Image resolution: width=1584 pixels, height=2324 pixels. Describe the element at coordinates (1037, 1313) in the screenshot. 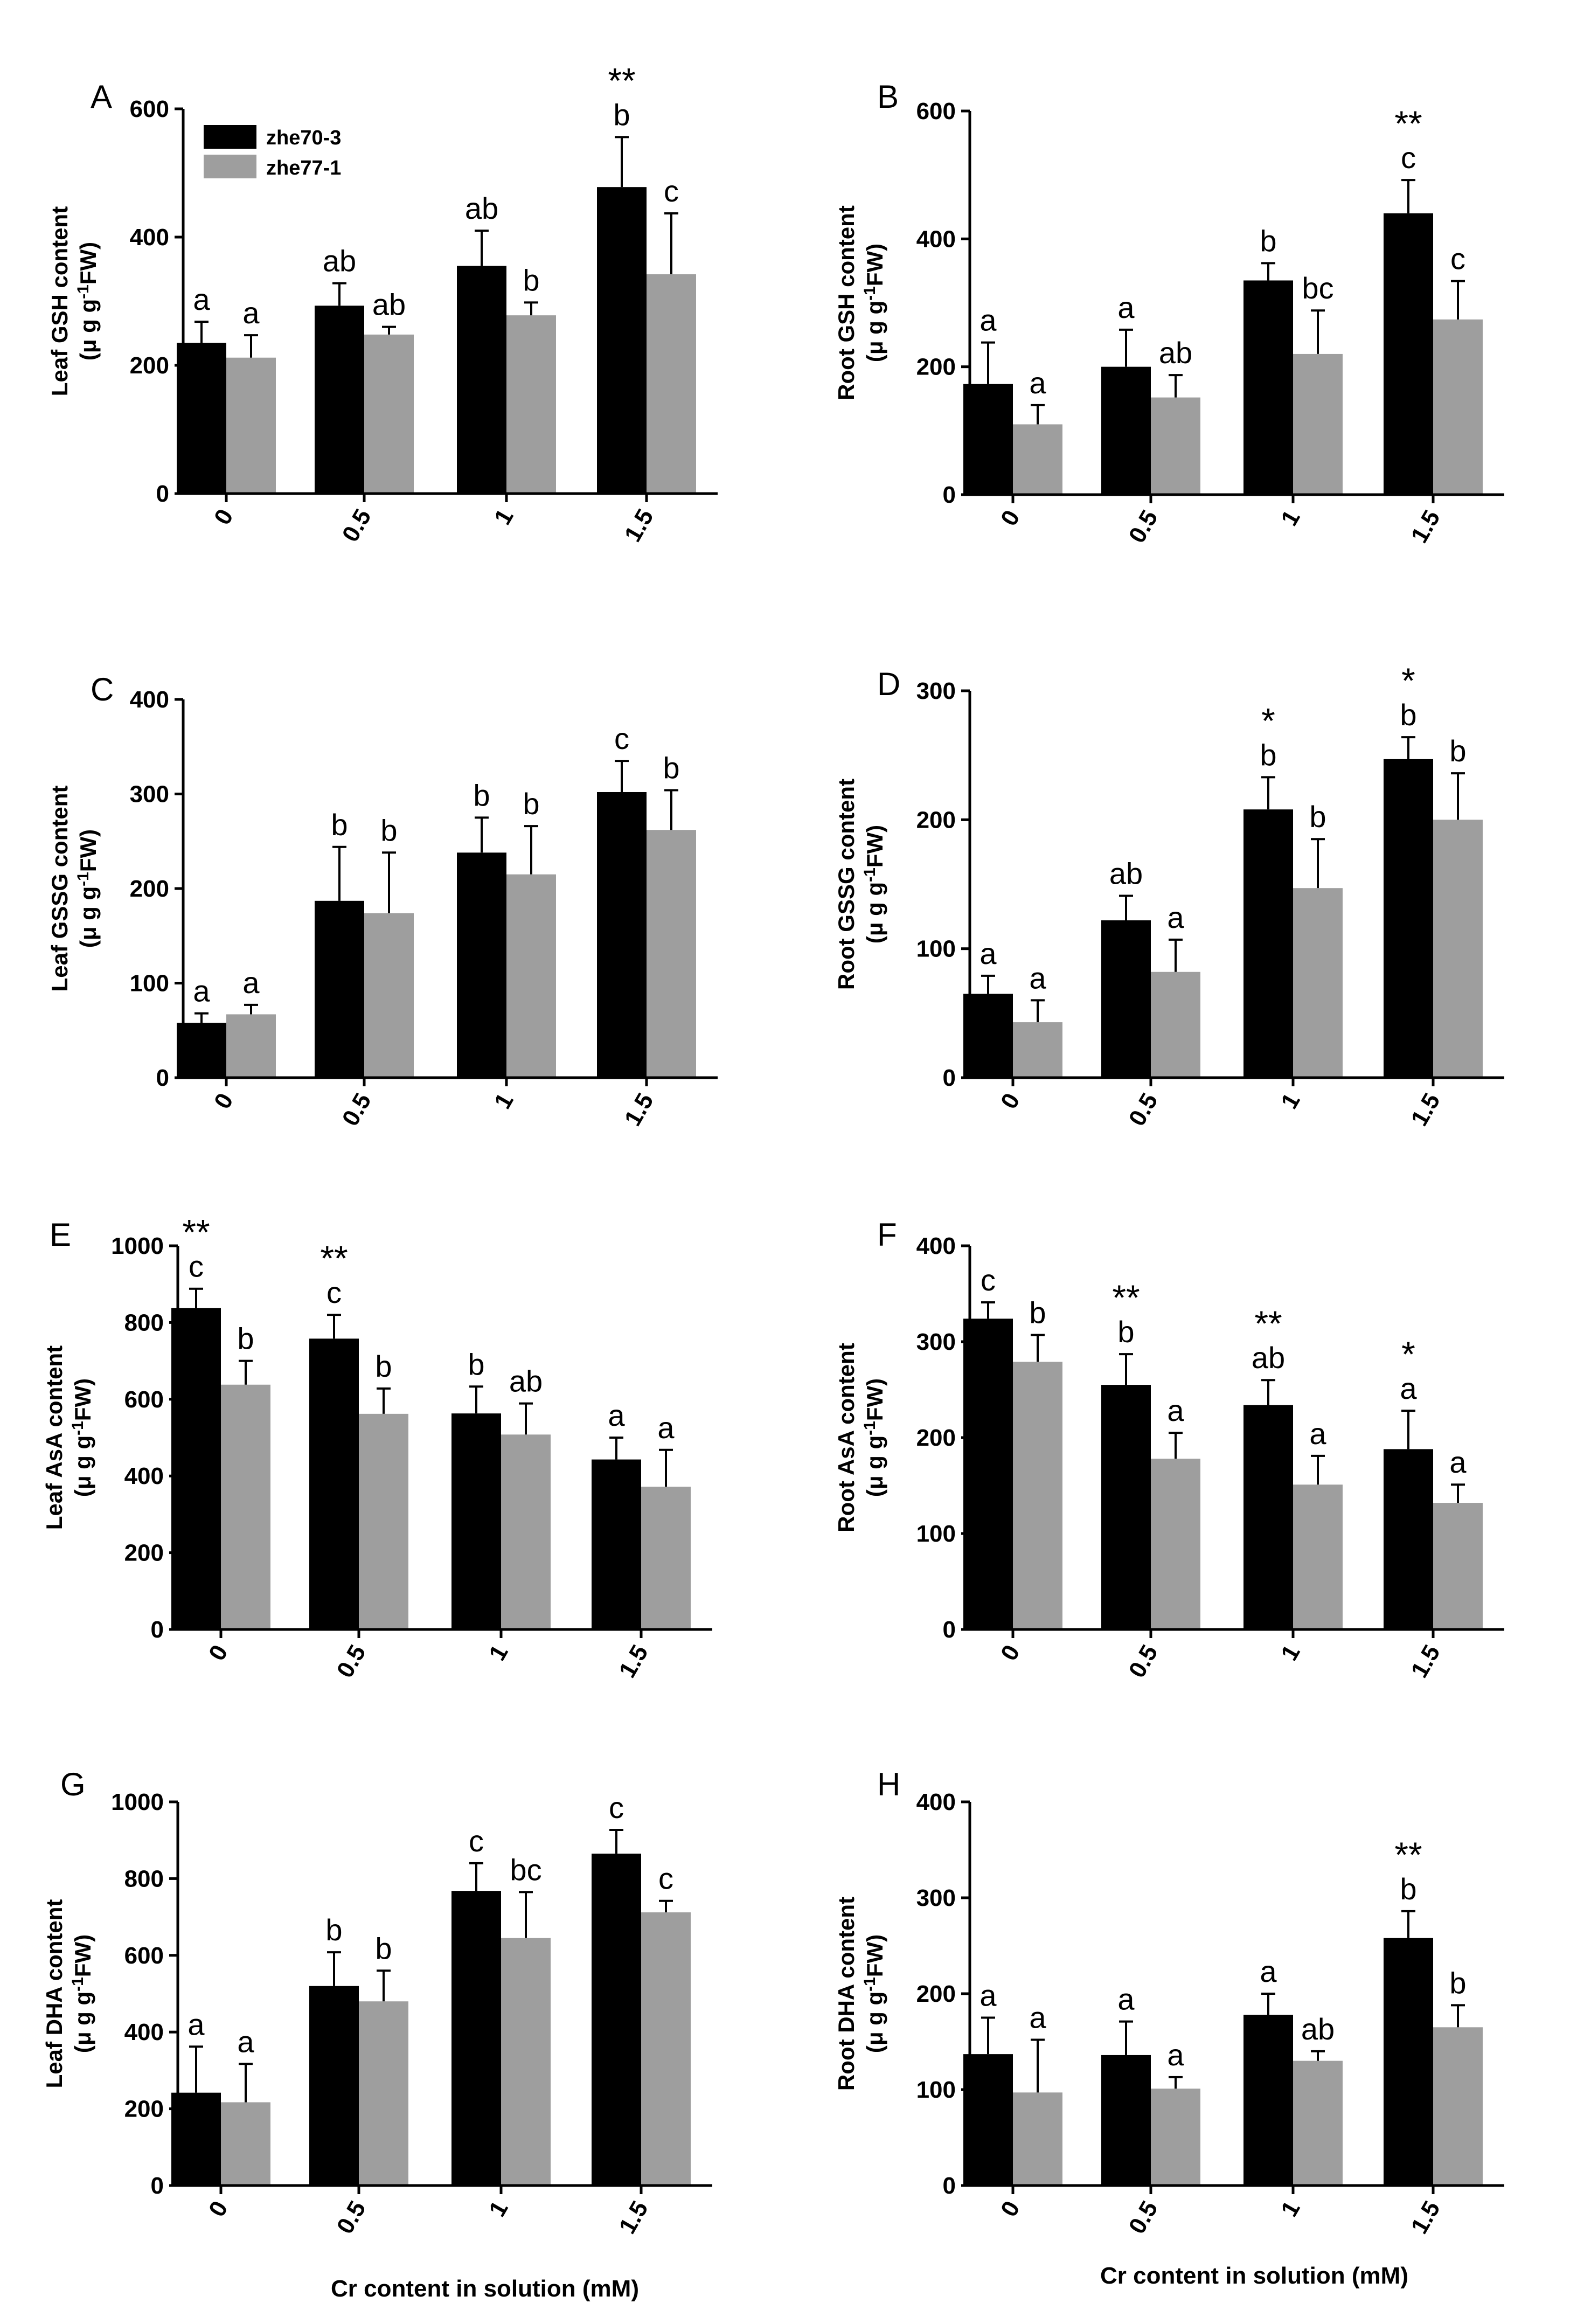

I see `sig-letter-f-zhe77-1-0: b` at that location.